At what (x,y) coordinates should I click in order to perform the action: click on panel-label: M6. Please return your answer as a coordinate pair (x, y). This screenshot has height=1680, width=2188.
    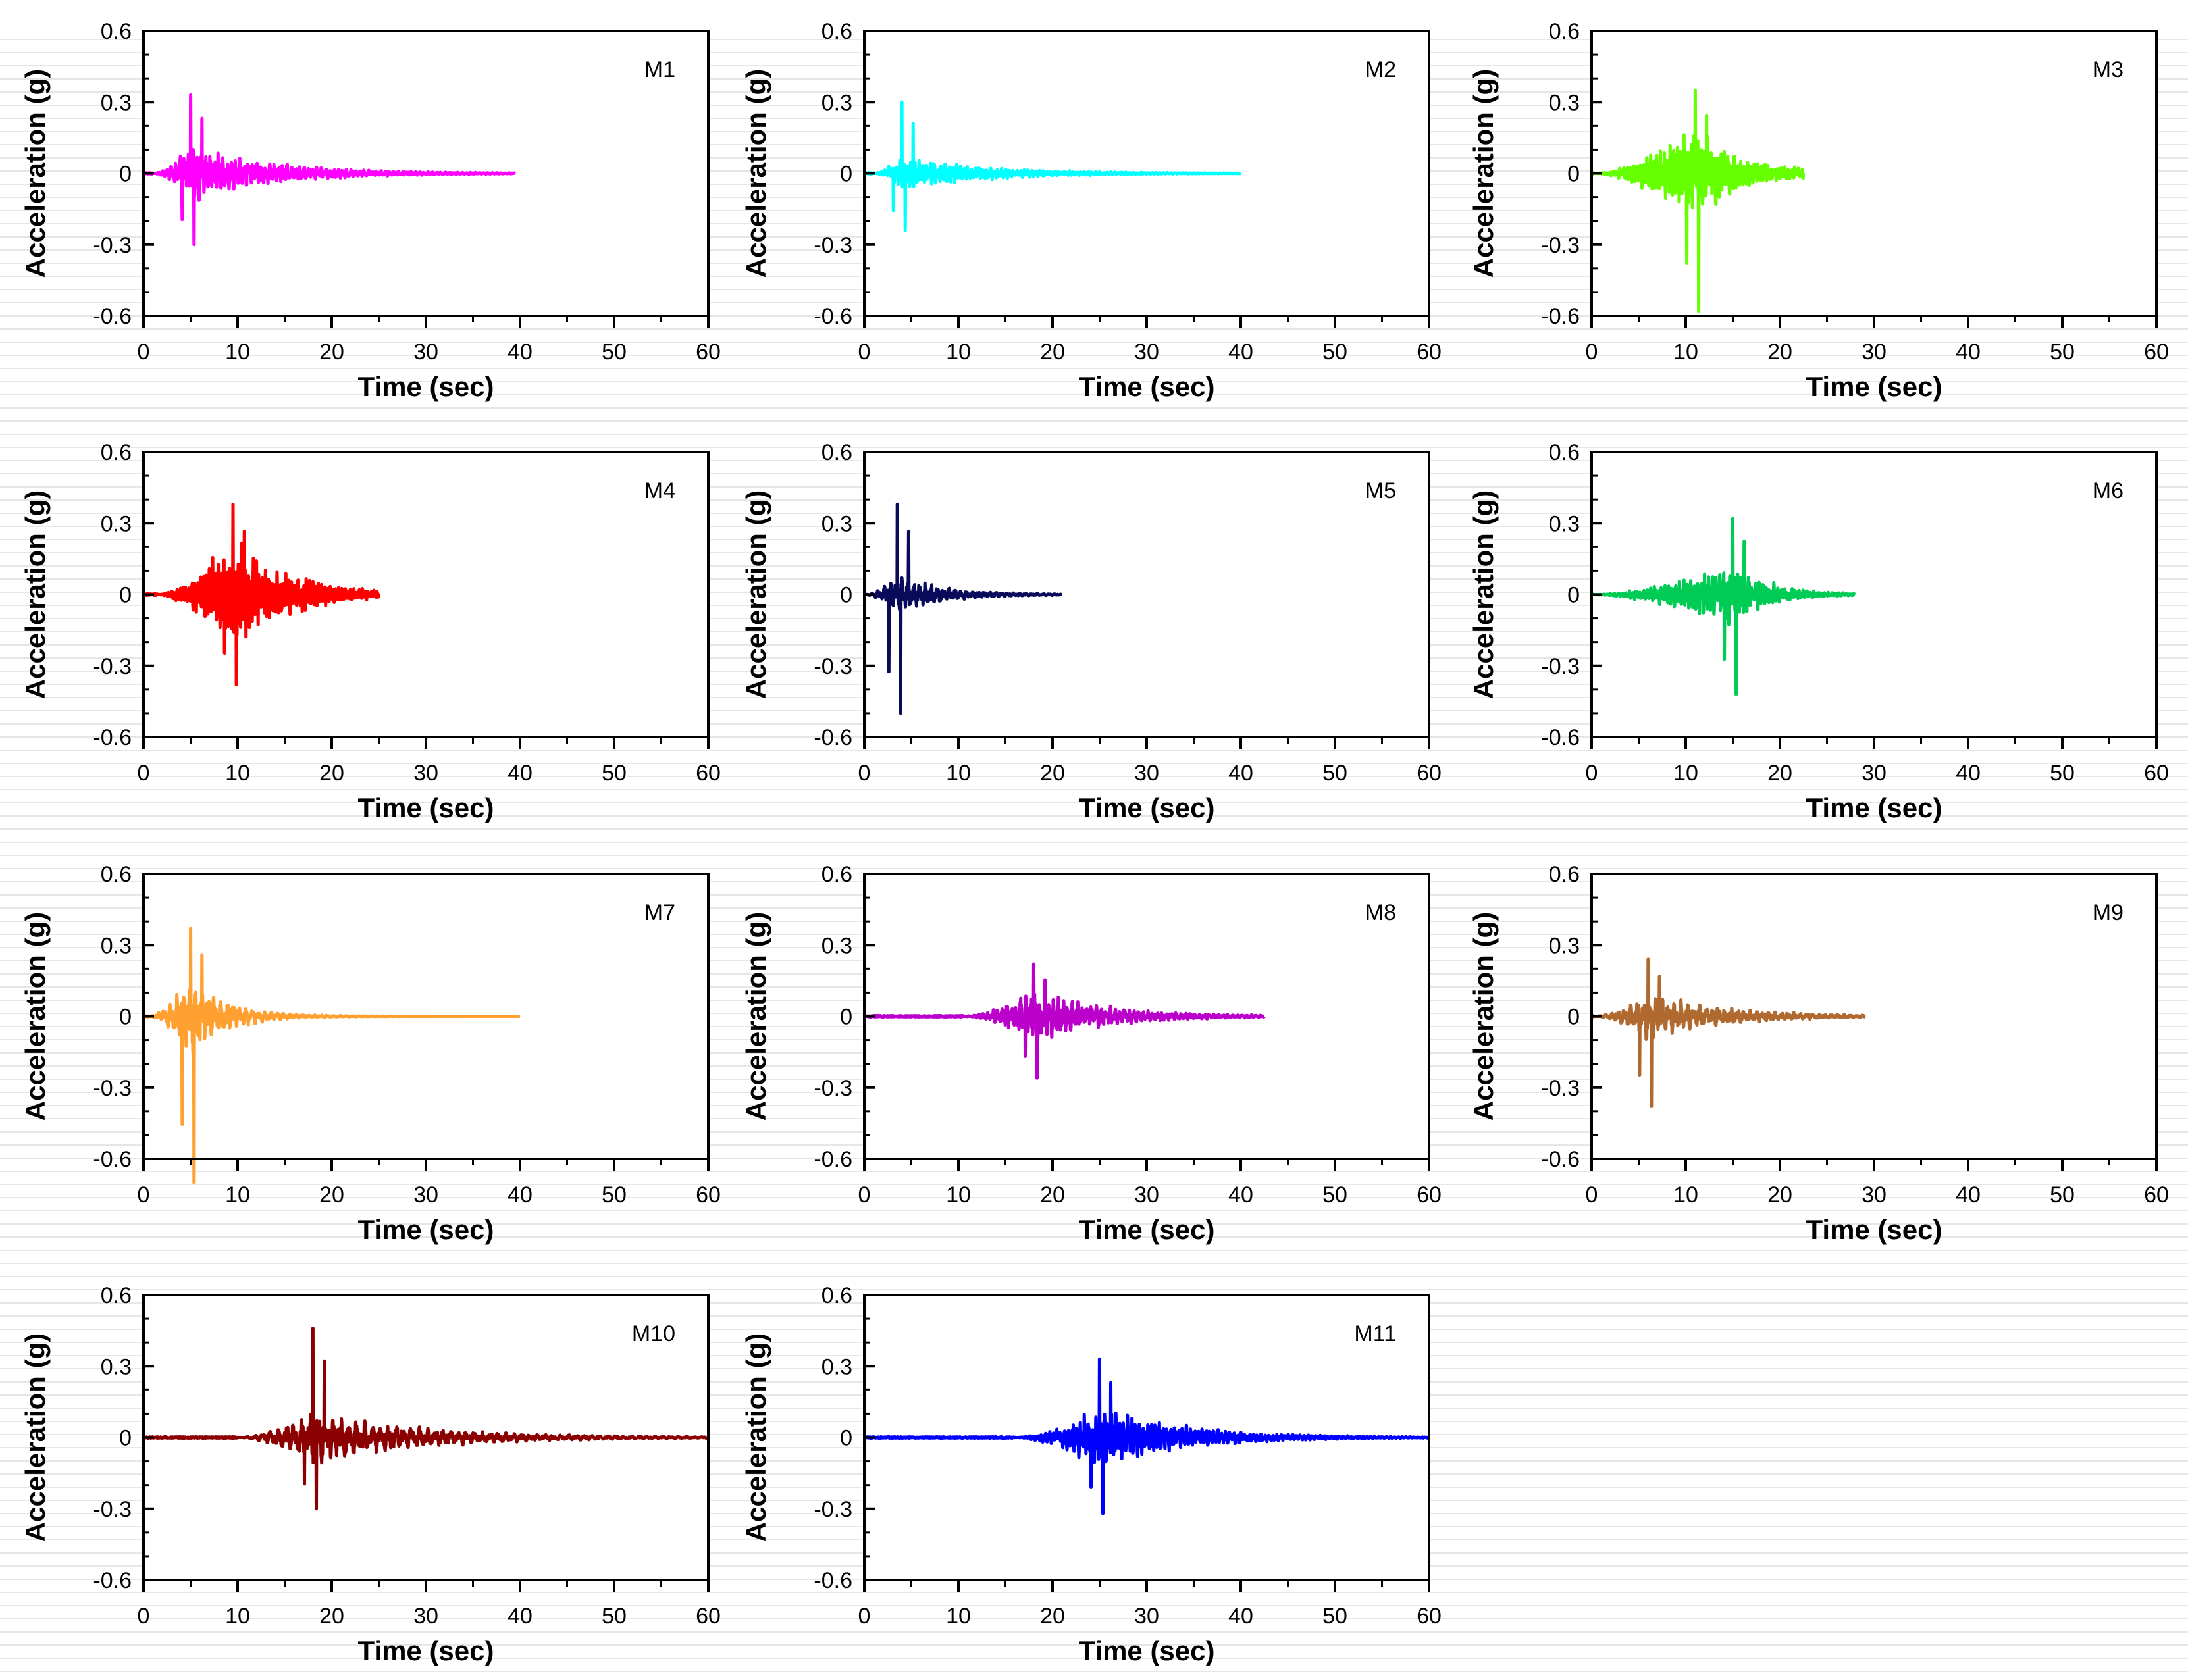
    Looking at the image, I should click on (2108, 490).